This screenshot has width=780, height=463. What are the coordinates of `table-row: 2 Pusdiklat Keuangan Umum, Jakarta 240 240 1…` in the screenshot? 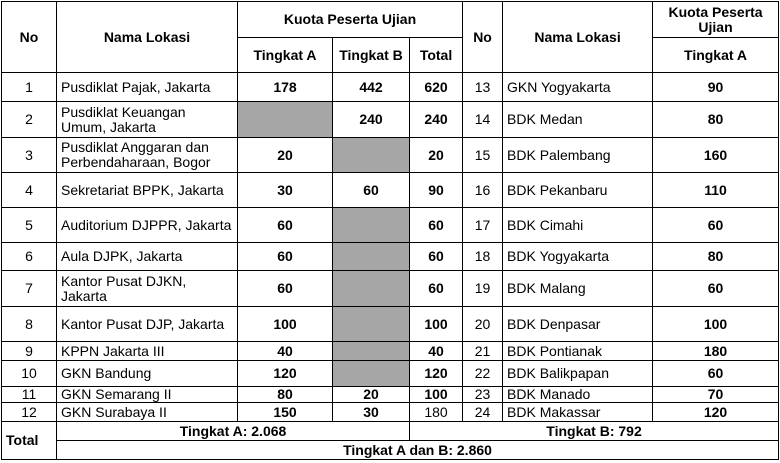 It's located at (390, 119).